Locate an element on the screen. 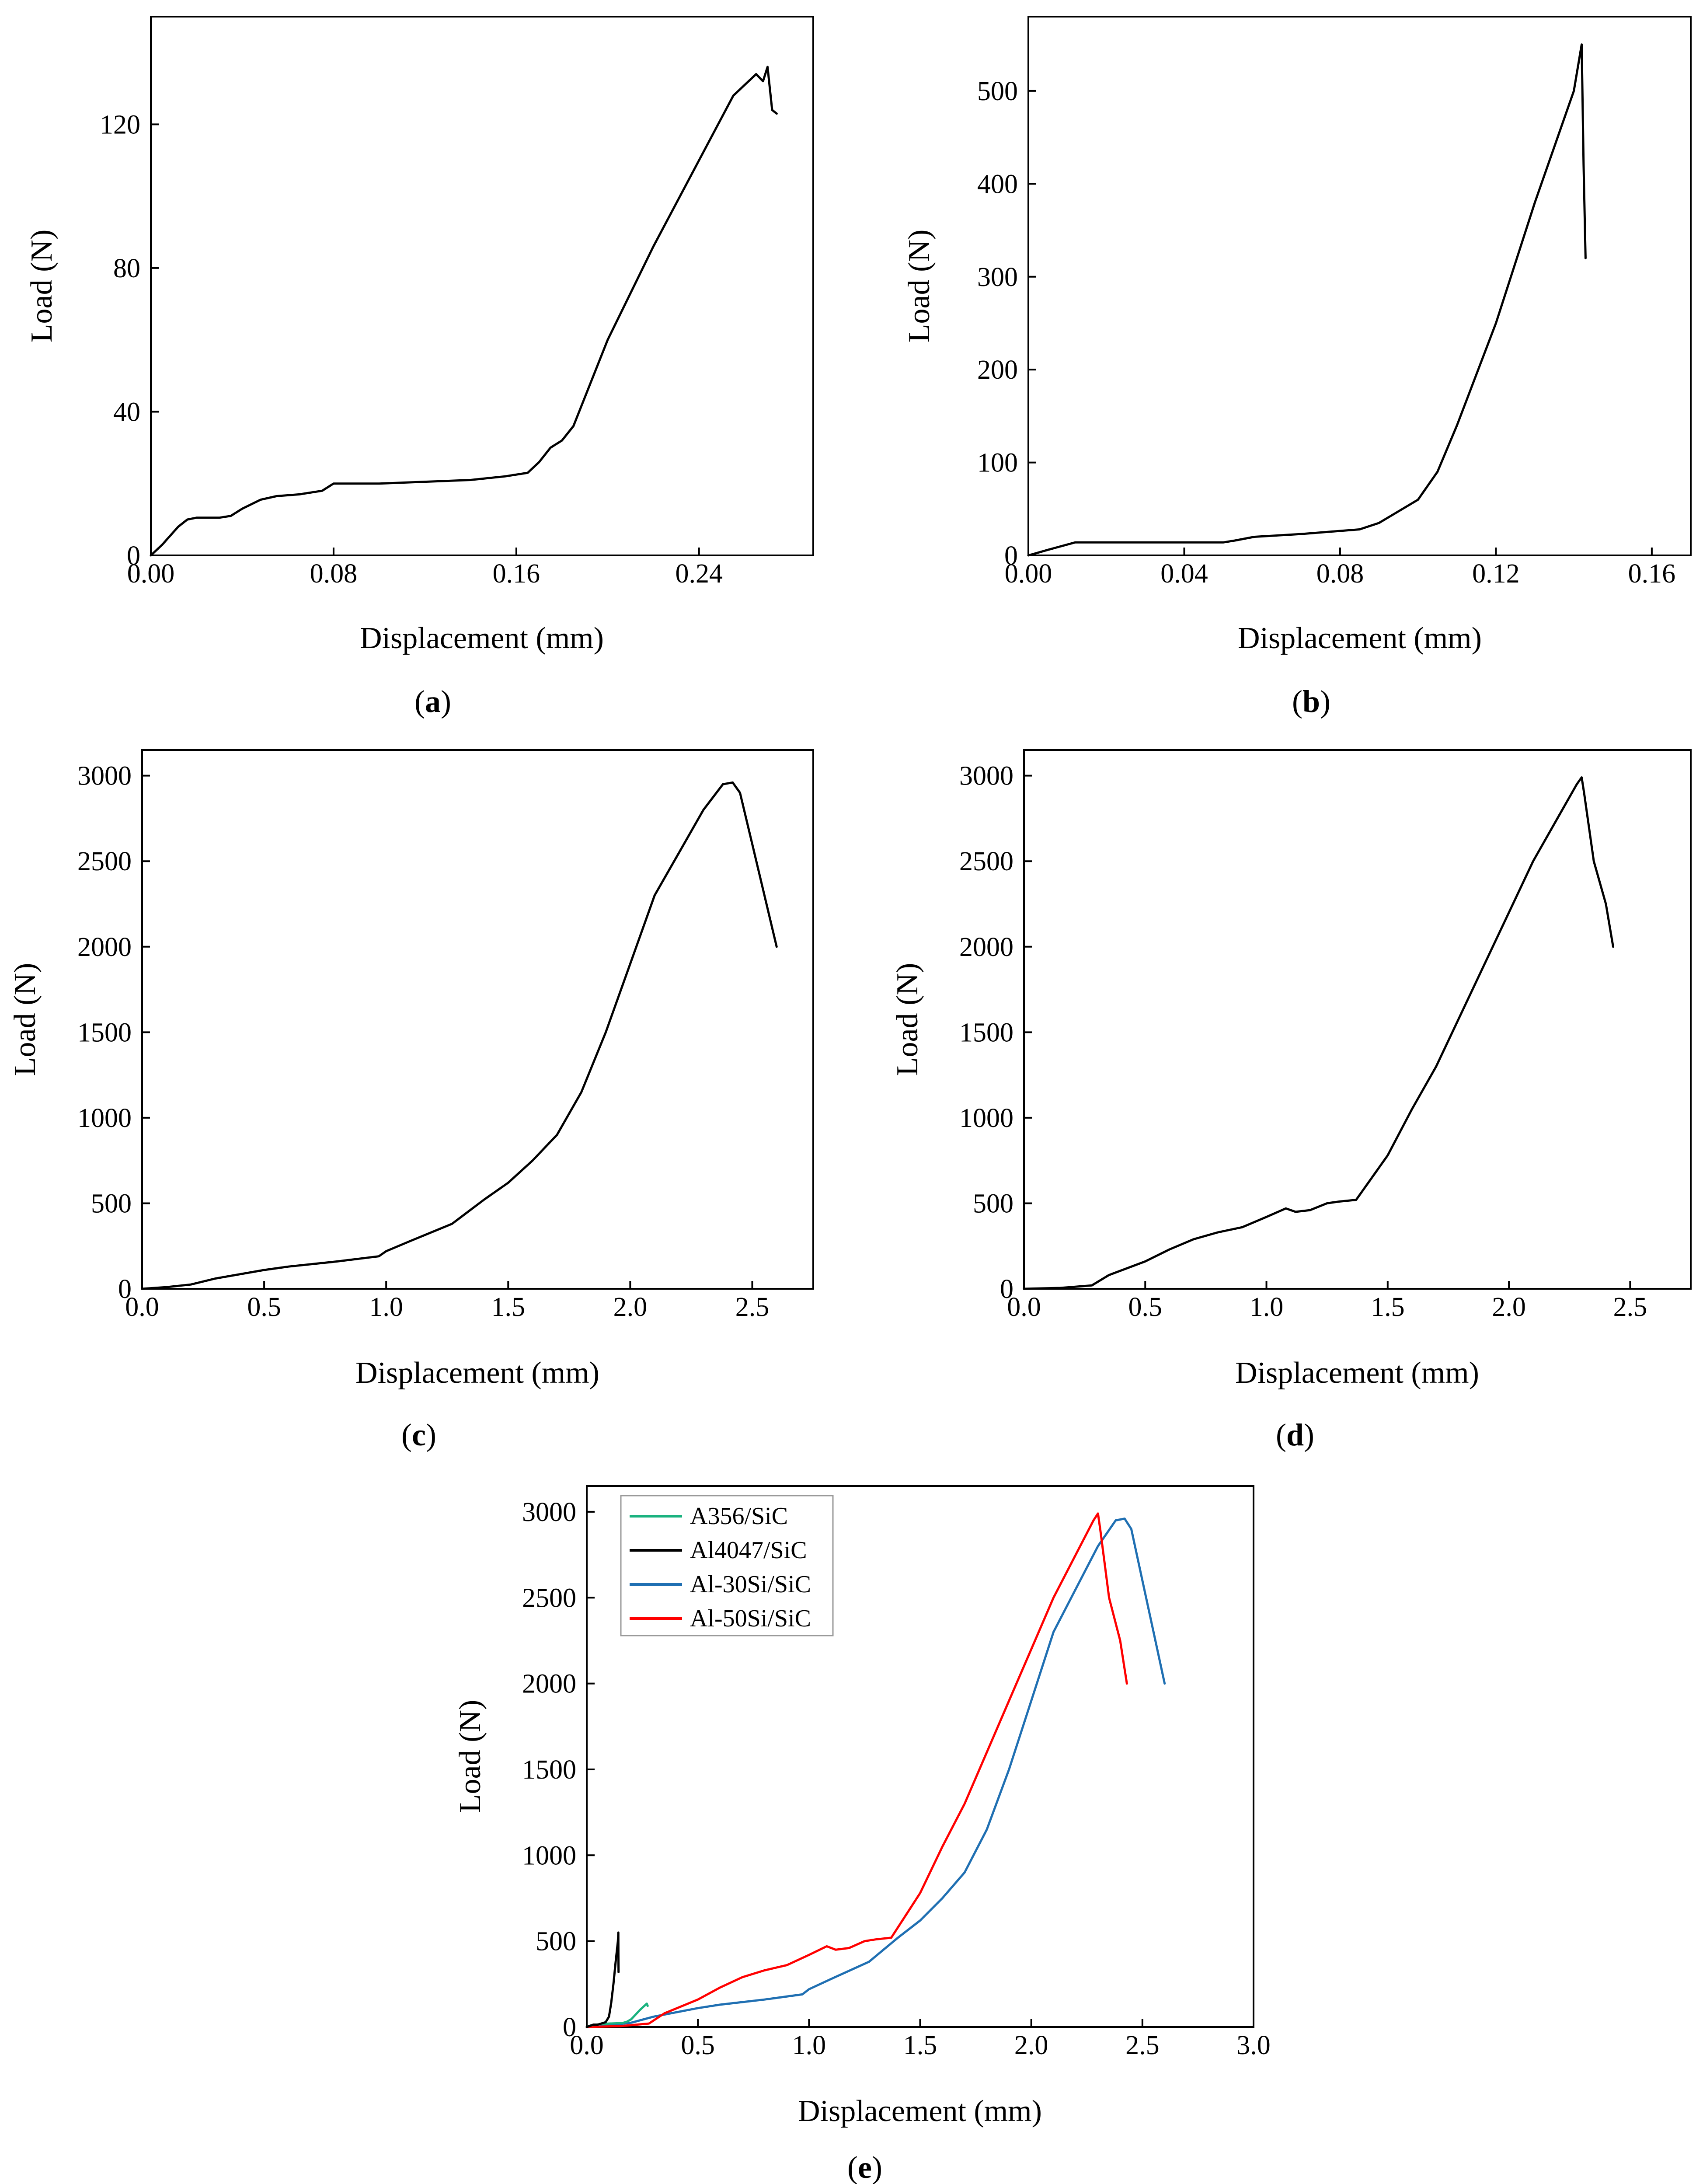 Image resolution: width=1703 pixels, height=2184 pixels. x-tick-label: 0.12 is located at coordinates (1496, 574).